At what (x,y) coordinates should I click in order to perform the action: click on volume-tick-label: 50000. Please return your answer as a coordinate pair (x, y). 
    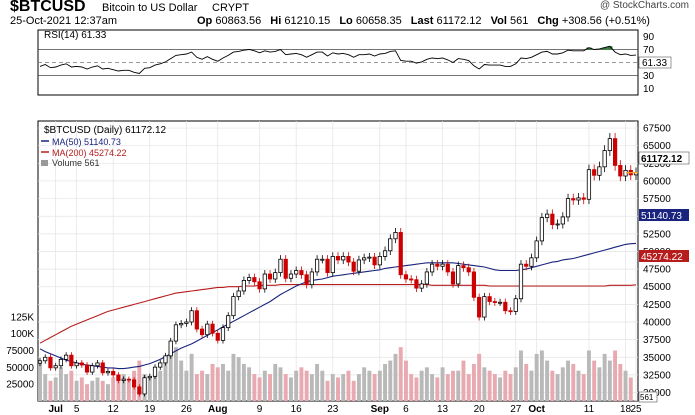
    Looking at the image, I should click on (20, 368).